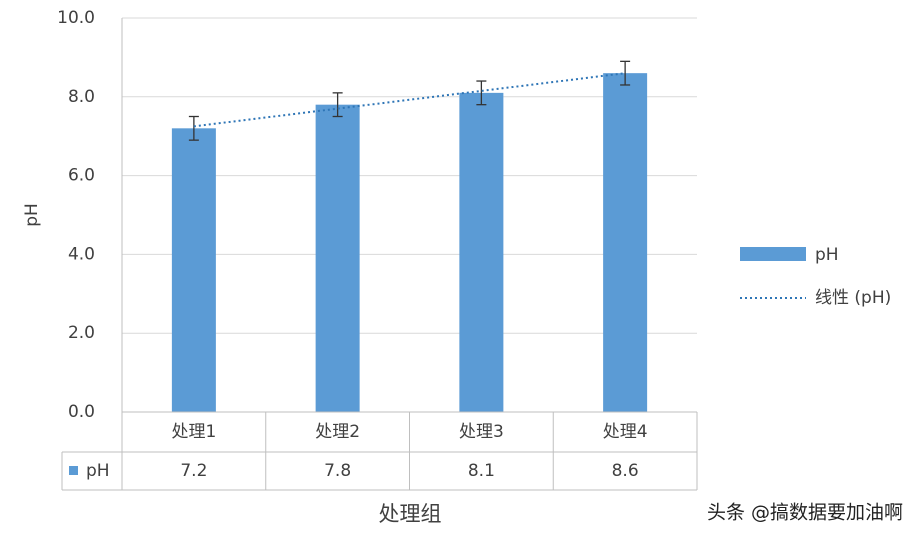  Describe the element at coordinates (32, 215) in the screenshot. I see `y-axis-title: pH` at that location.